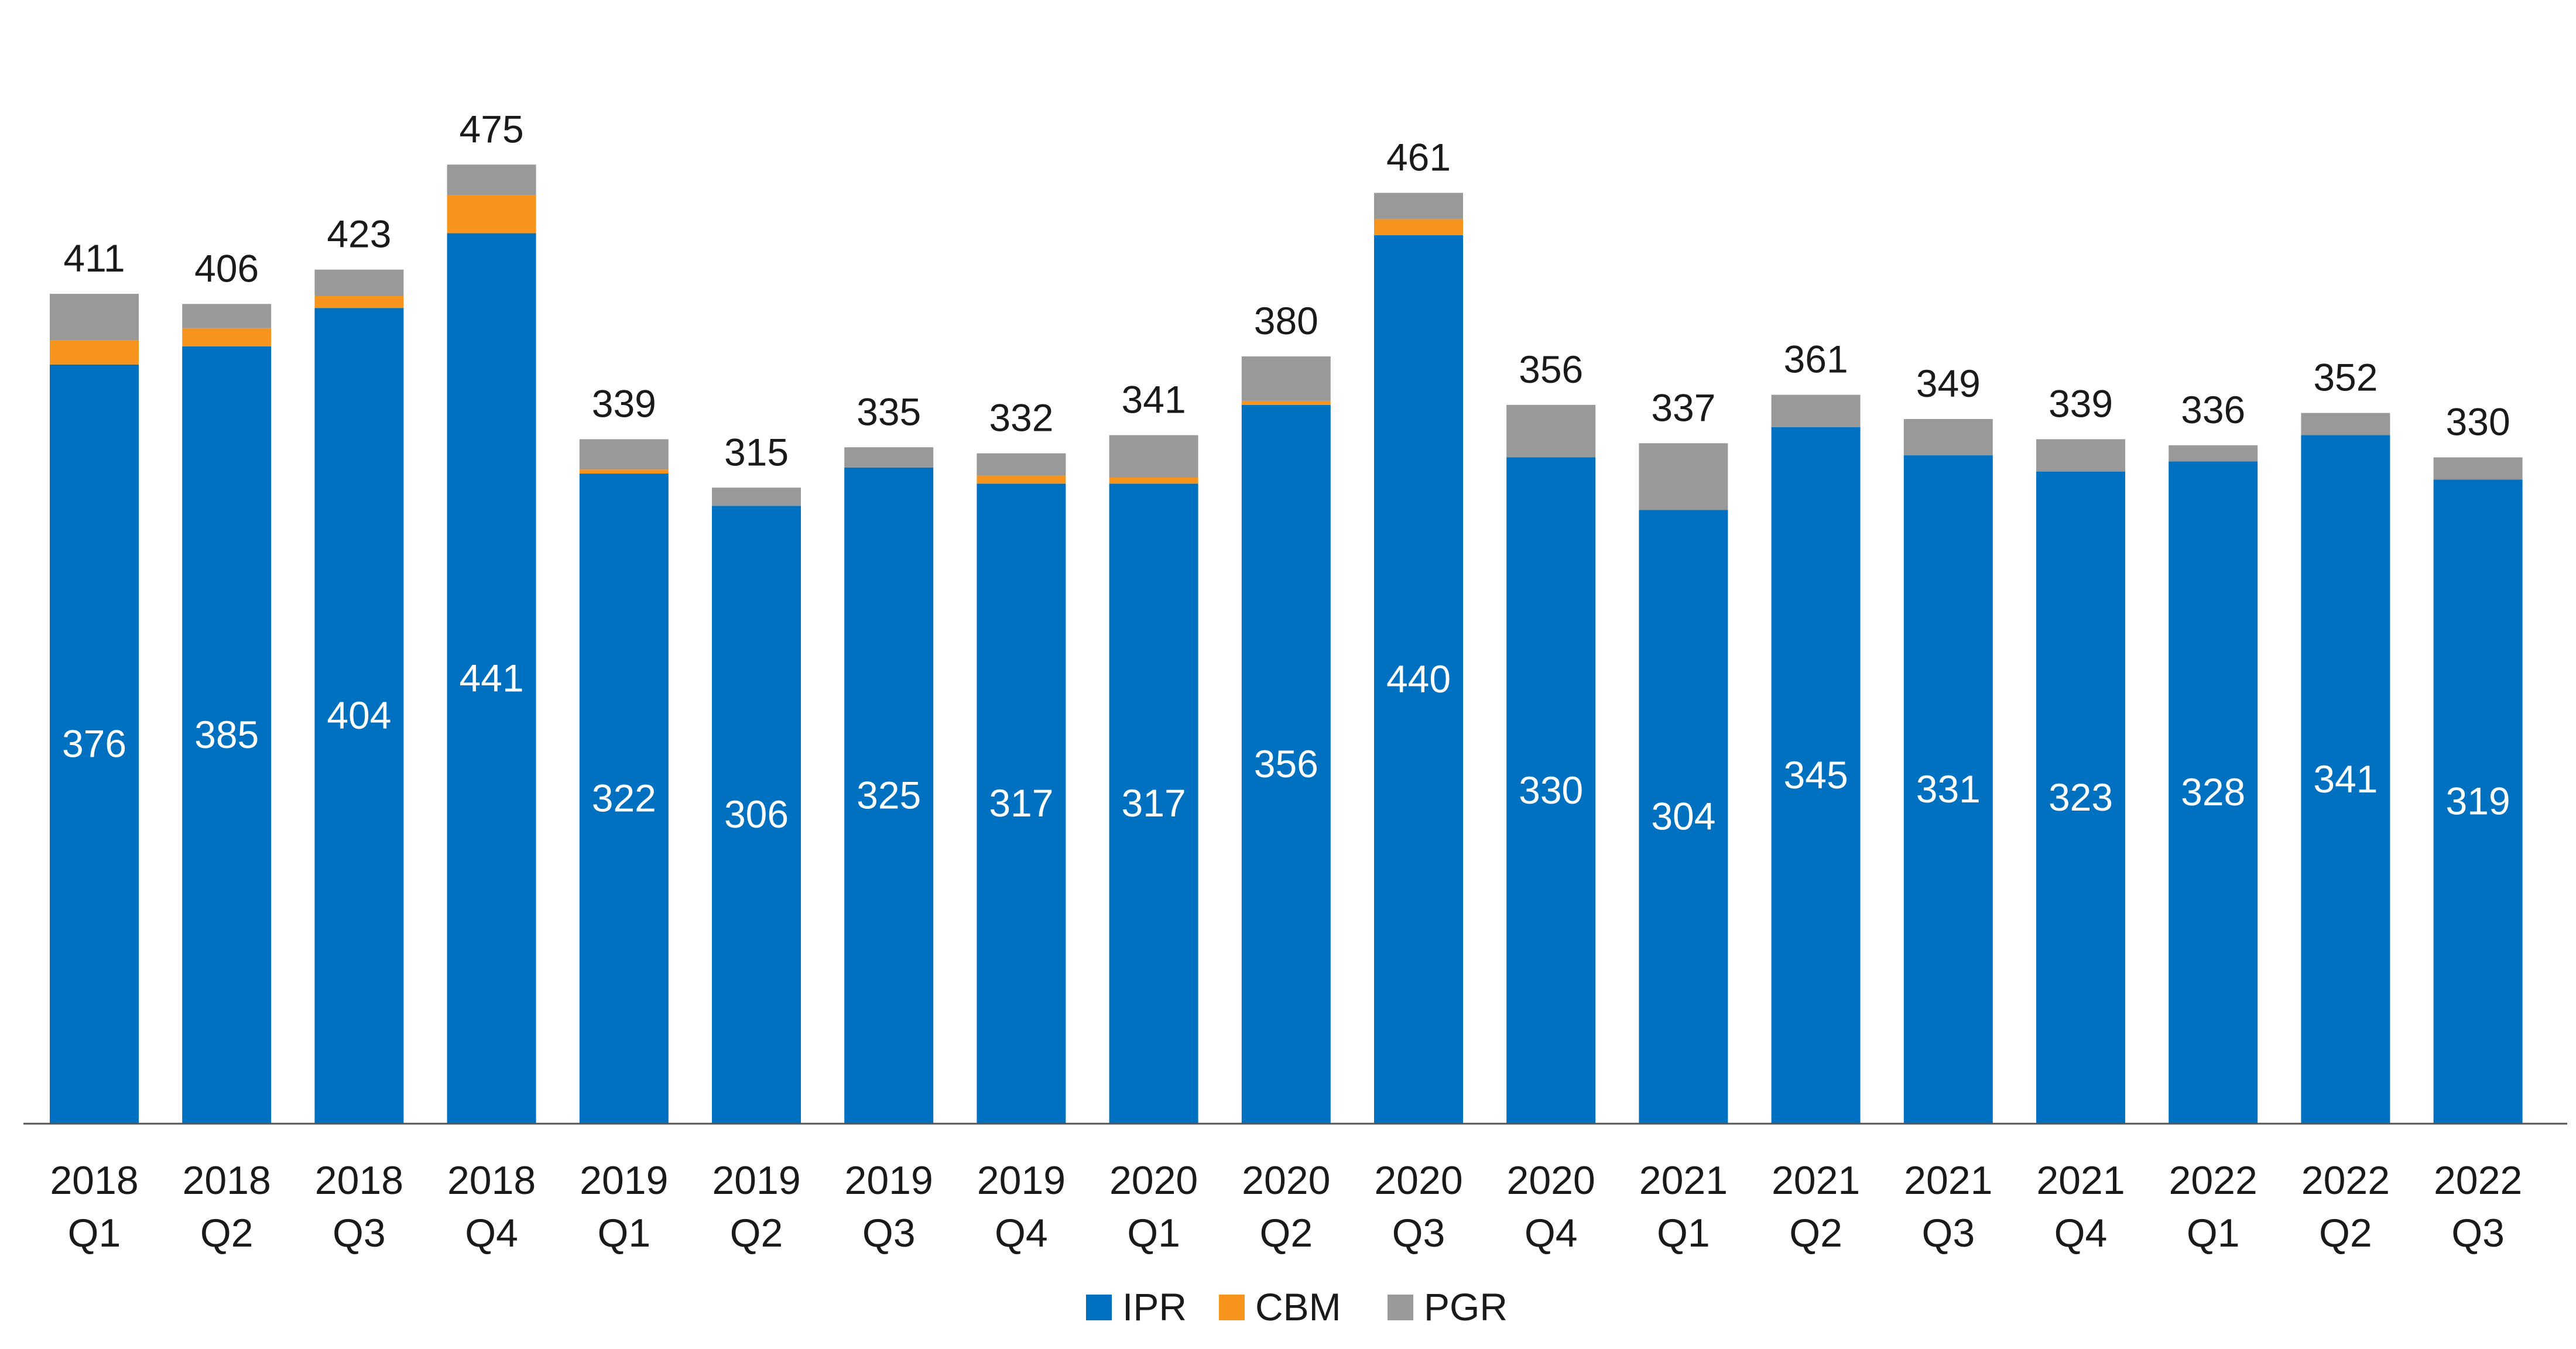 The height and width of the screenshot is (1349, 2576). Describe the element at coordinates (94, 258) in the screenshot. I see `data-label-total: 411` at that location.